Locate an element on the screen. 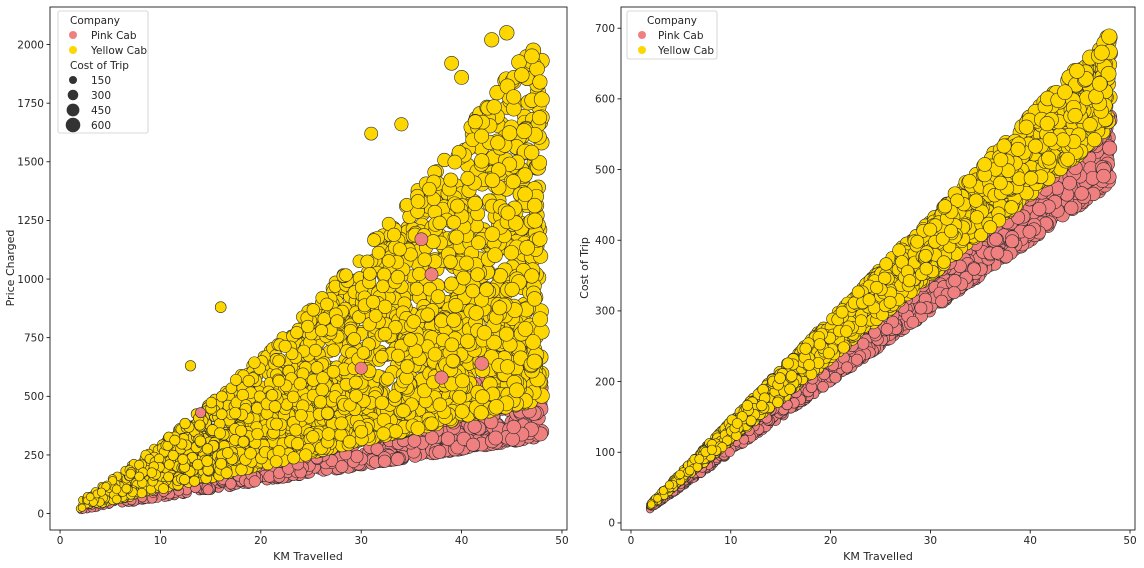 Image resolution: width=1144 pixels, height=568 pixels. chart-left-legend-size-label-450: 450 is located at coordinates (101, 111).